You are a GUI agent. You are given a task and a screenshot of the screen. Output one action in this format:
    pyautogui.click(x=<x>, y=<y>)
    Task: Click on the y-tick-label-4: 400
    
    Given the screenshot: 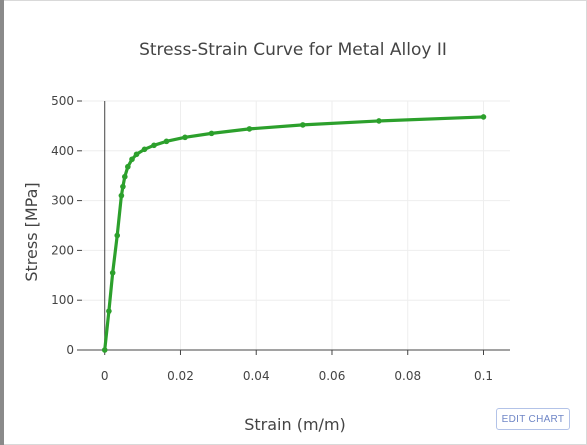 What is the action you would take?
    pyautogui.click(x=62, y=151)
    